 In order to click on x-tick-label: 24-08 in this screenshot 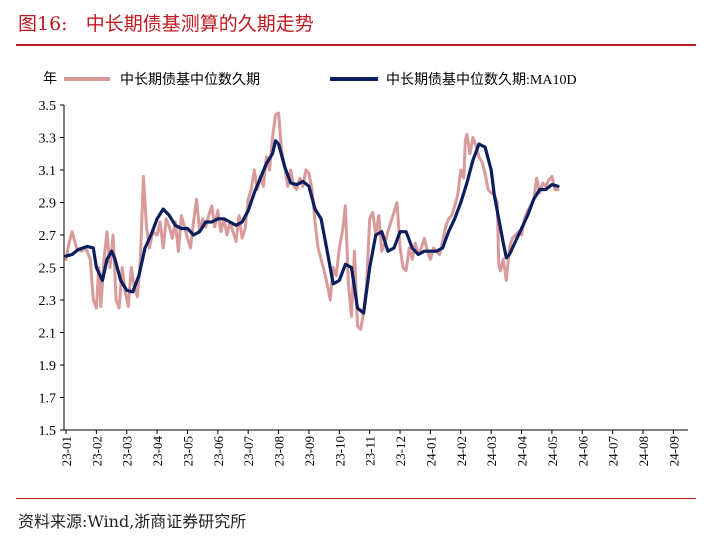, I will do `click(643, 451)`.